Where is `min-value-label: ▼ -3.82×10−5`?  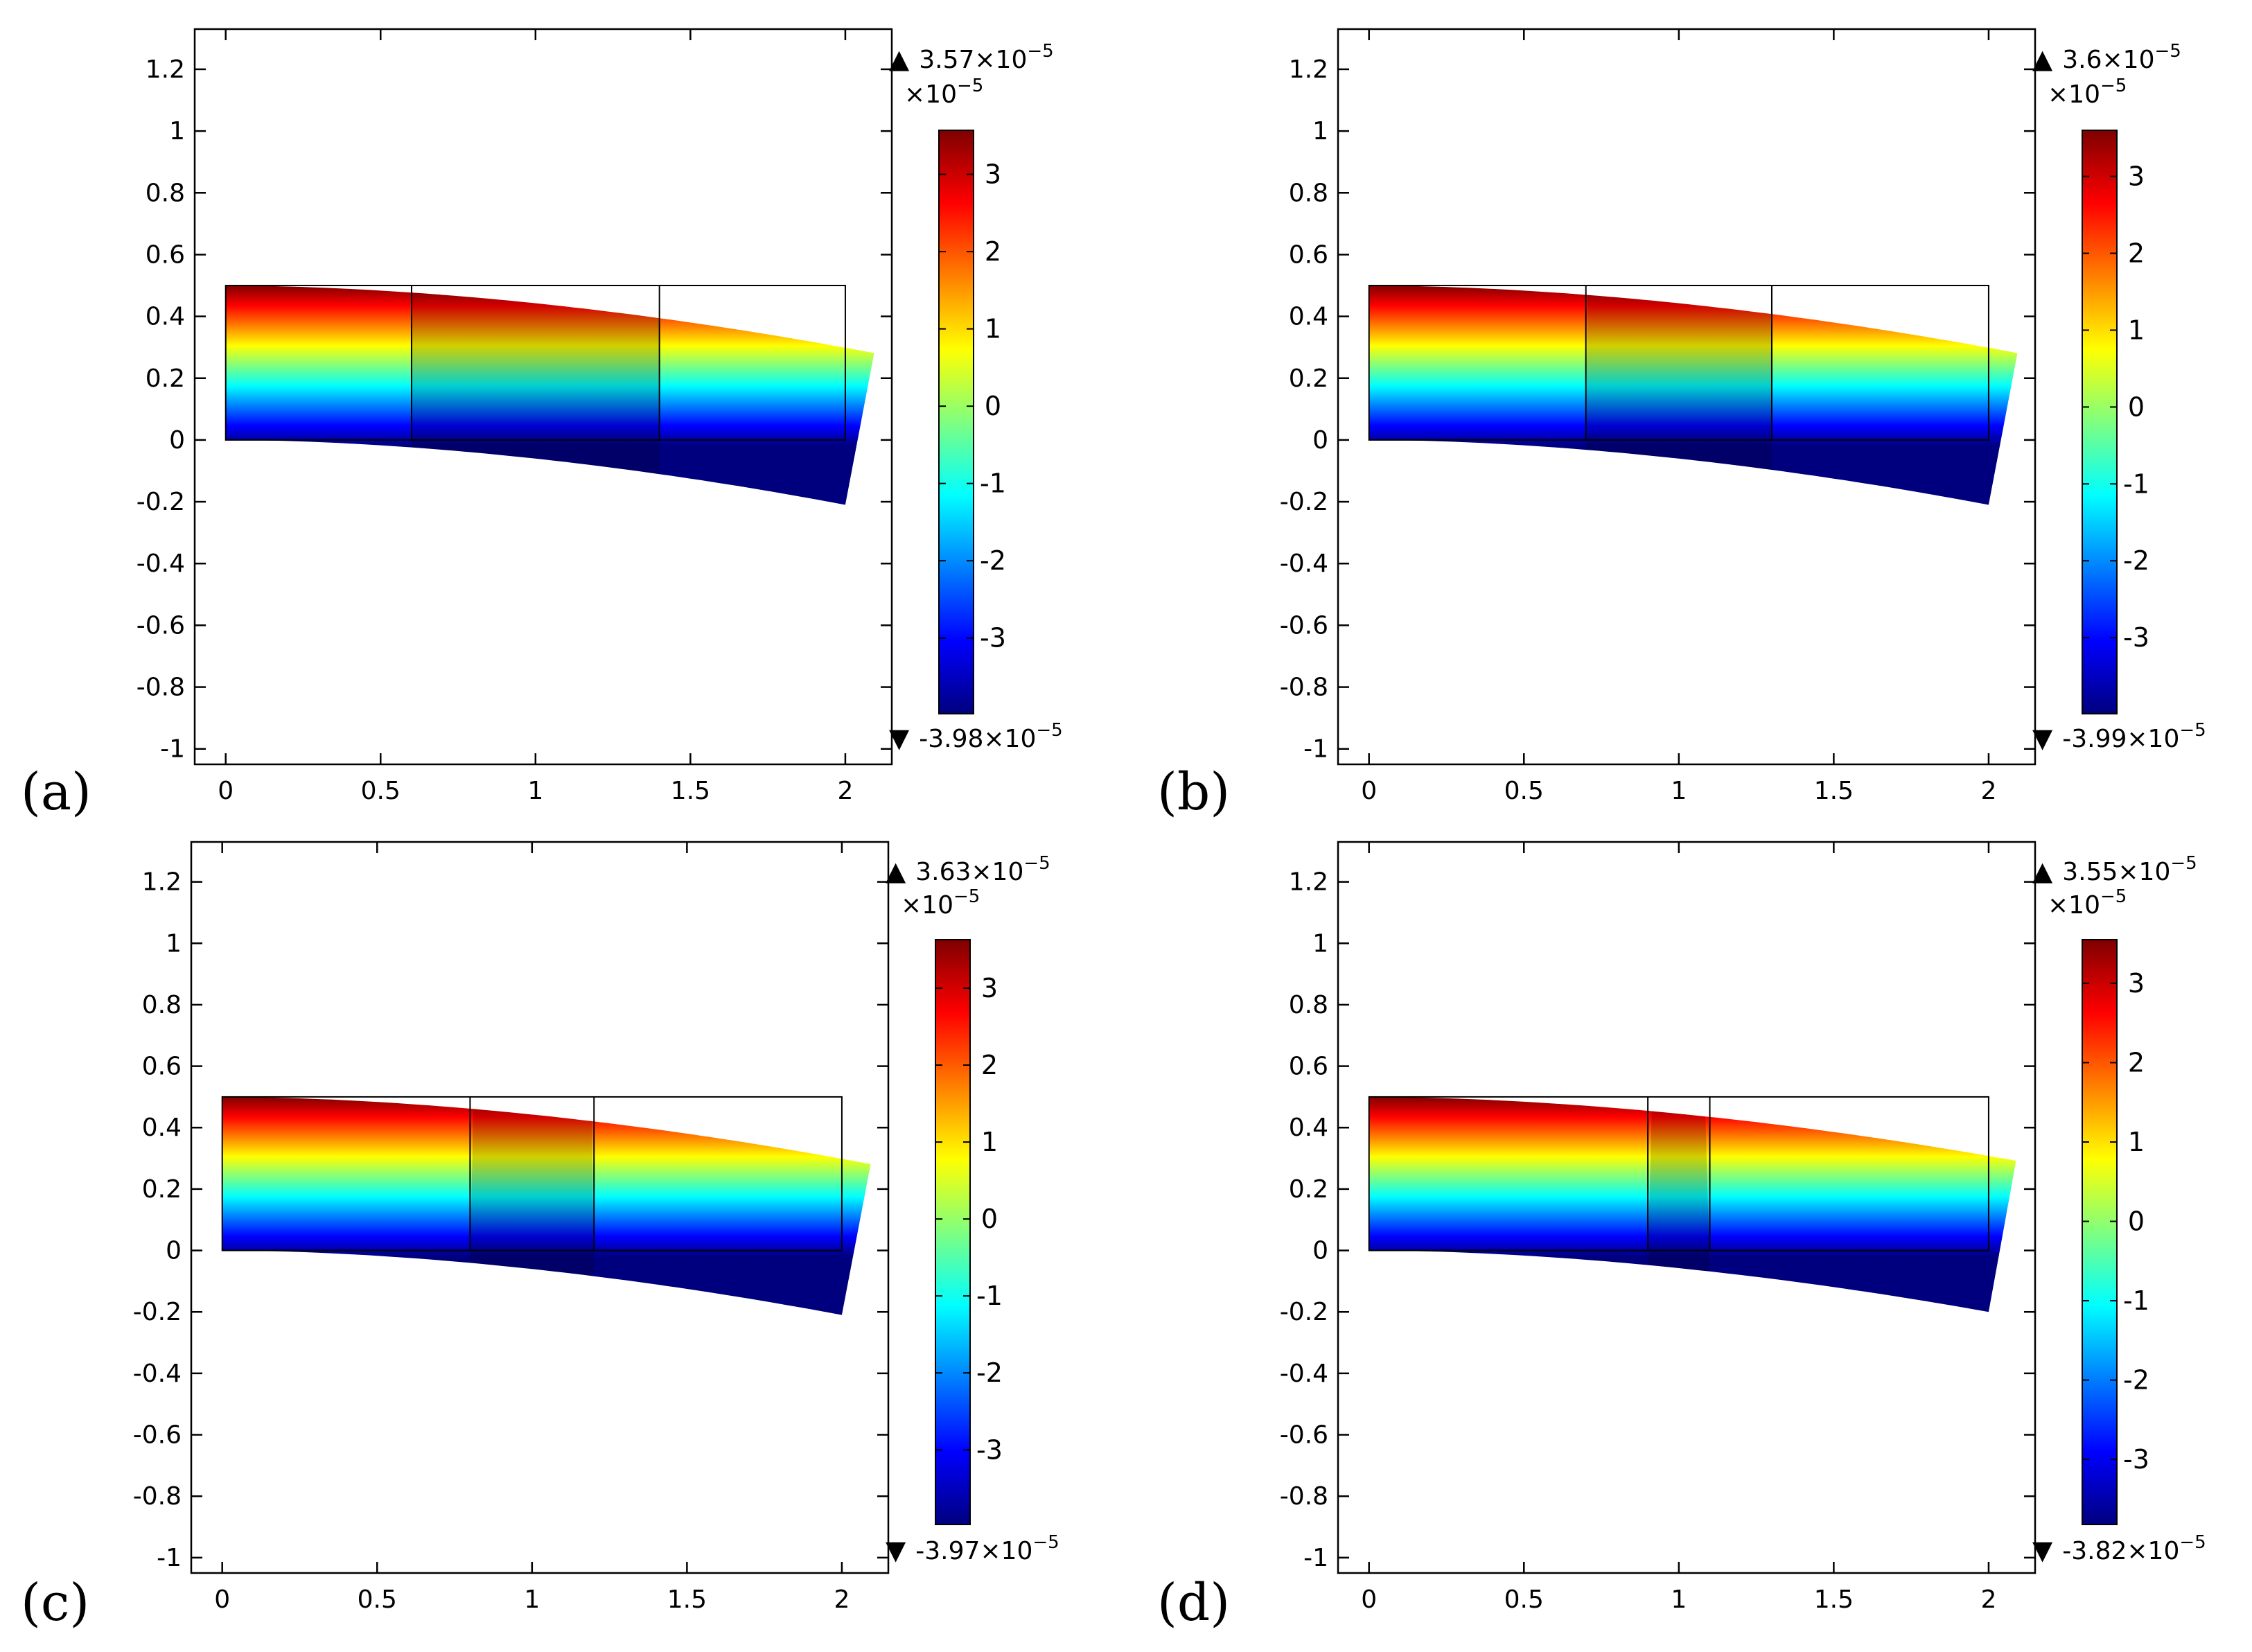 min-value-label: ▼ -3.82×10−5 is located at coordinates (2119, 1548).